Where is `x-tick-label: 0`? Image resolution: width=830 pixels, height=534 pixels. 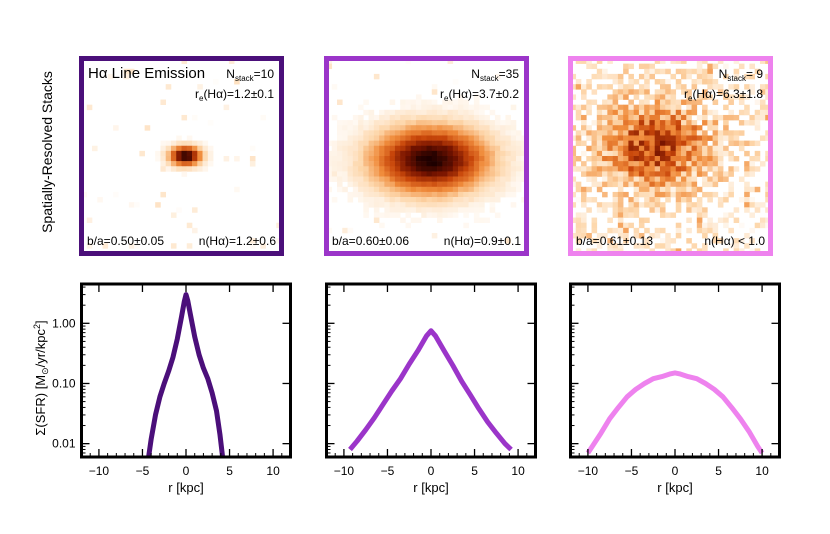 x-tick-label: 0 is located at coordinates (675, 471).